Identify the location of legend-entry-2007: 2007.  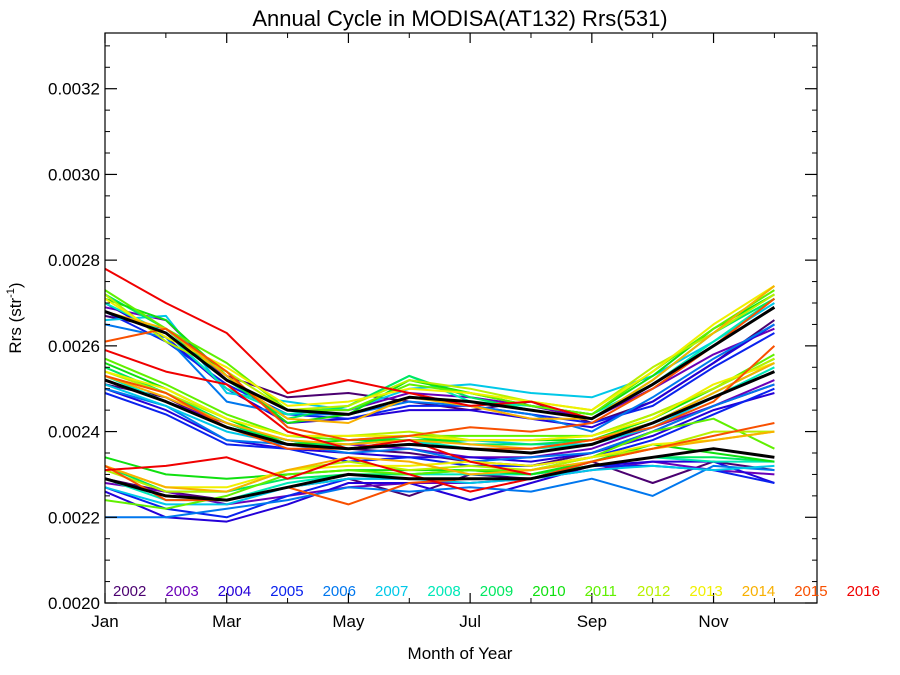
(391, 591).